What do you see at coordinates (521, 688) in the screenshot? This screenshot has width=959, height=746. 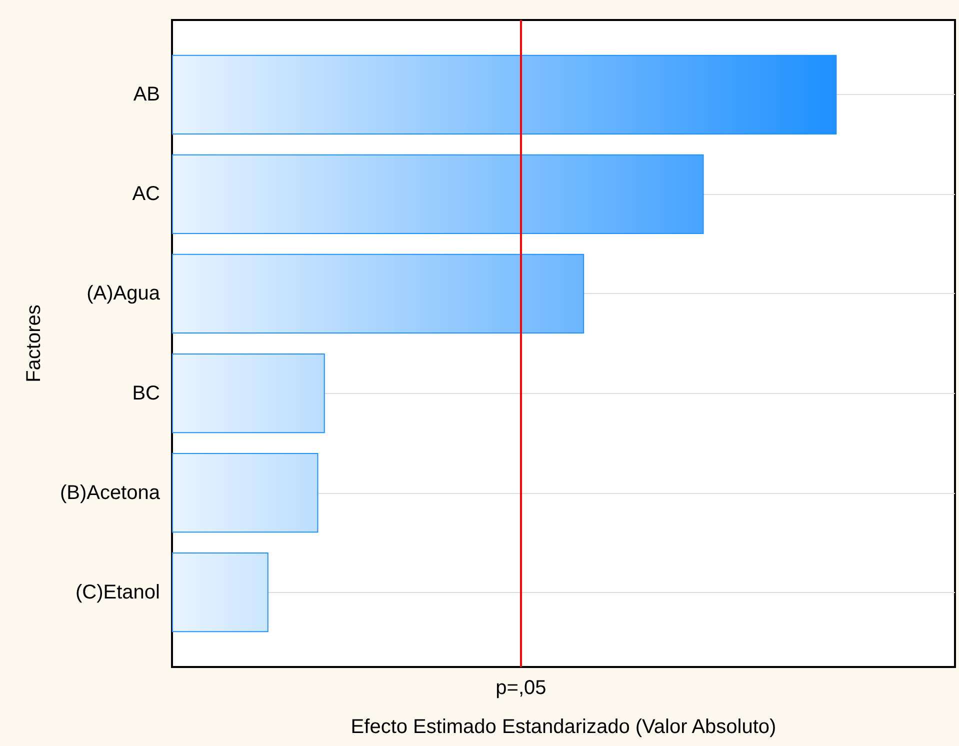 I see `ref-line-label: p=,05` at bounding box center [521, 688].